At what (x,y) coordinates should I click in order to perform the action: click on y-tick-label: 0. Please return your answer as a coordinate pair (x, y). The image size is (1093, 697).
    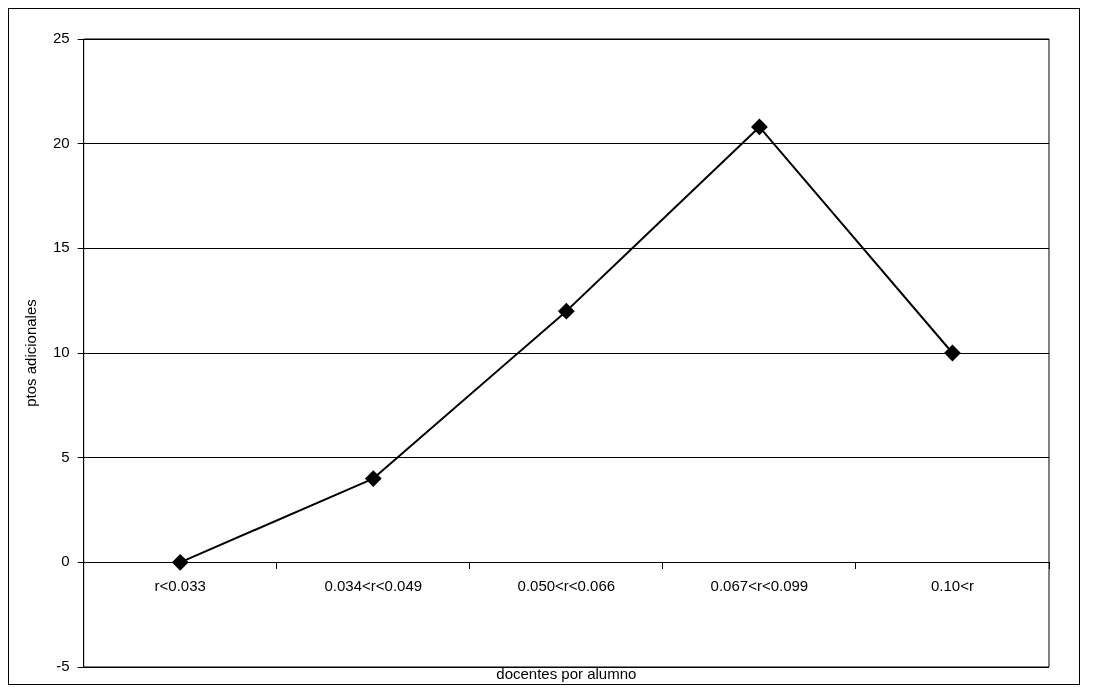
    Looking at the image, I should click on (65, 561).